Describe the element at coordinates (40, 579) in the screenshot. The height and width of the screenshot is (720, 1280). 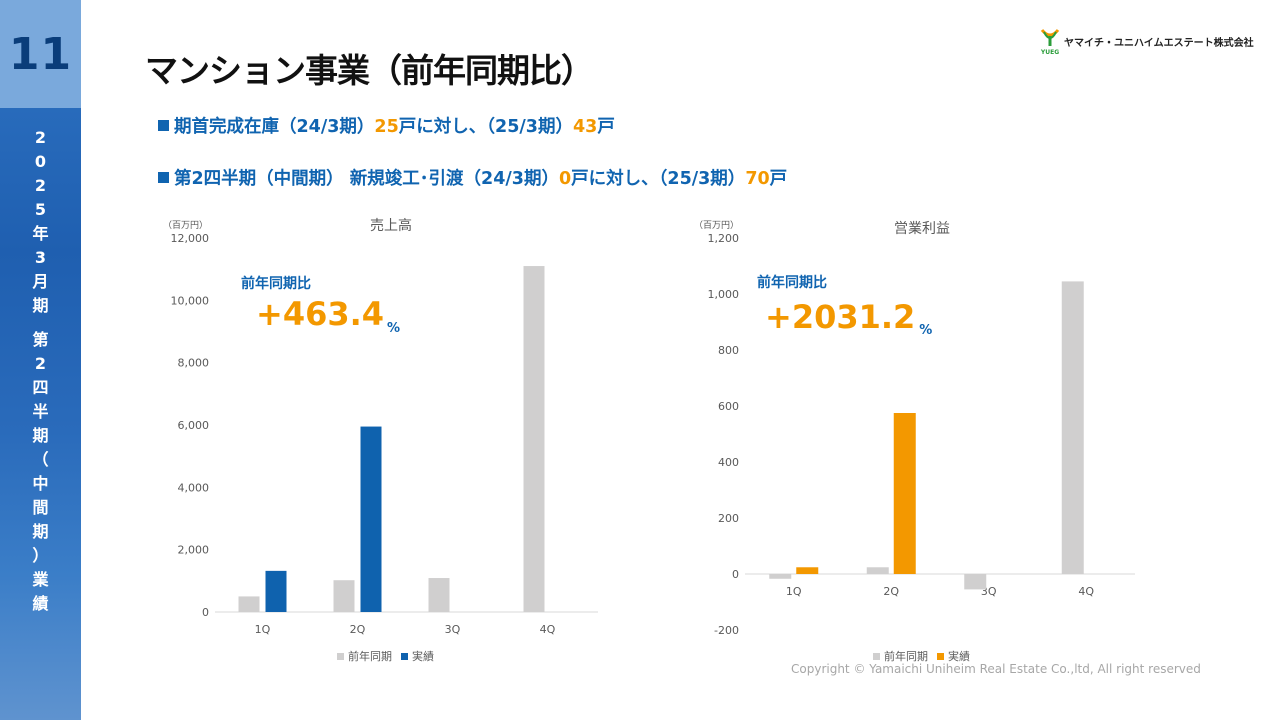
I see `sidebar-char: 業` at that location.